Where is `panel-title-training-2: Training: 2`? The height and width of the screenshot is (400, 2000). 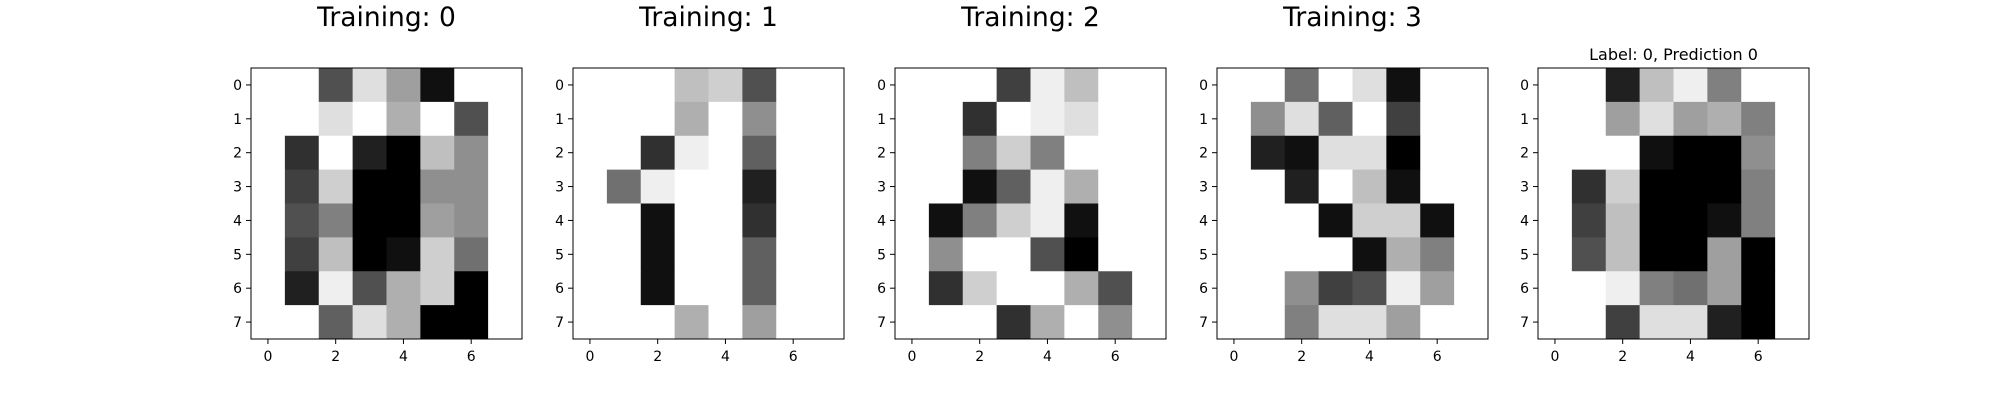
panel-title-training-2: Training: 2 is located at coordinates (1030, 17).